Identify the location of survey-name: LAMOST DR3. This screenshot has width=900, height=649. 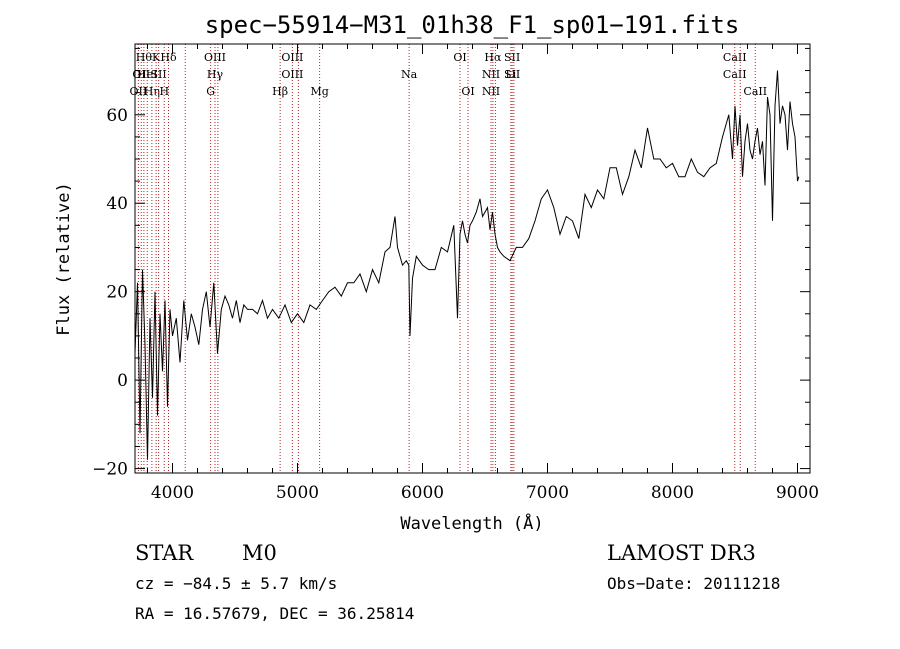
(681, 553).